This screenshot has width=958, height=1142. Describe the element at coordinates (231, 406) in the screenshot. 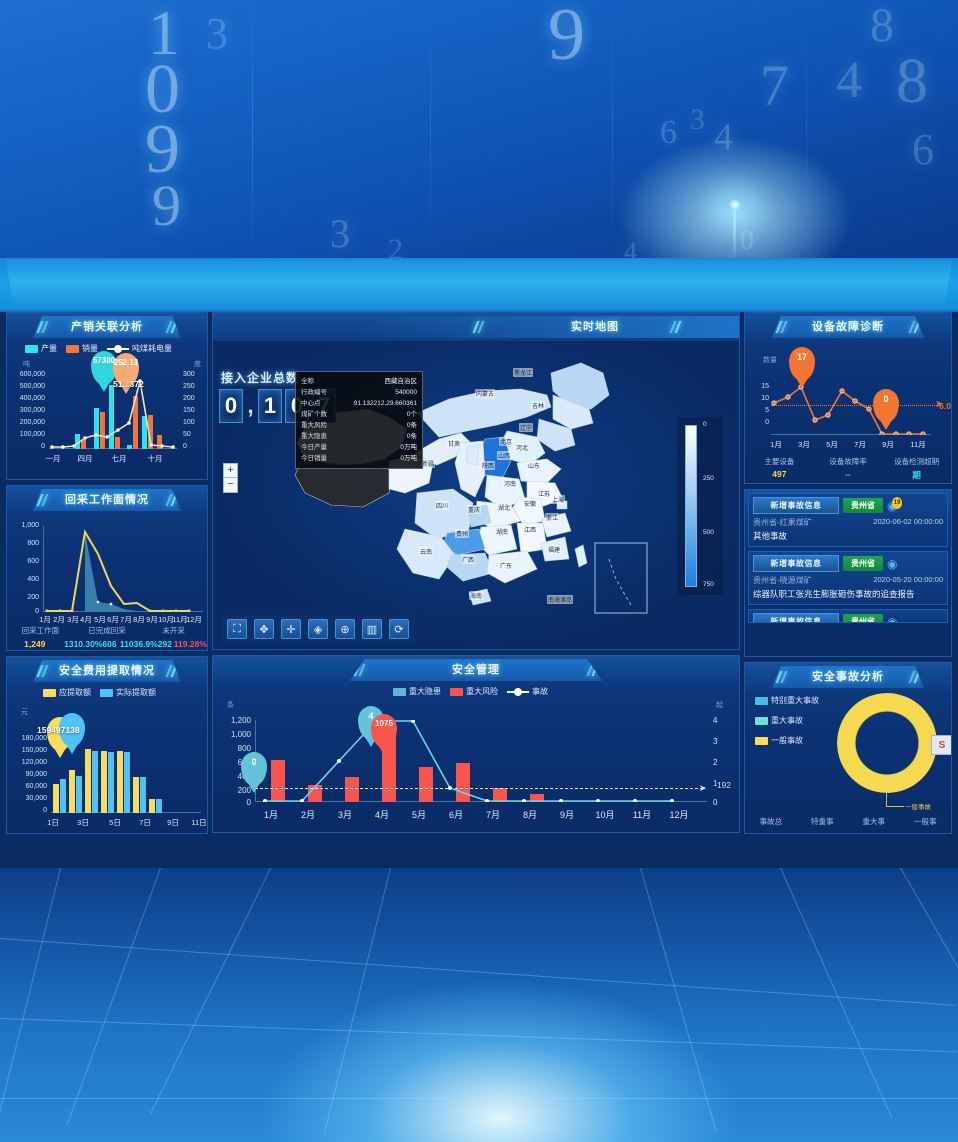

I see `counter-digit: 0` at that location.